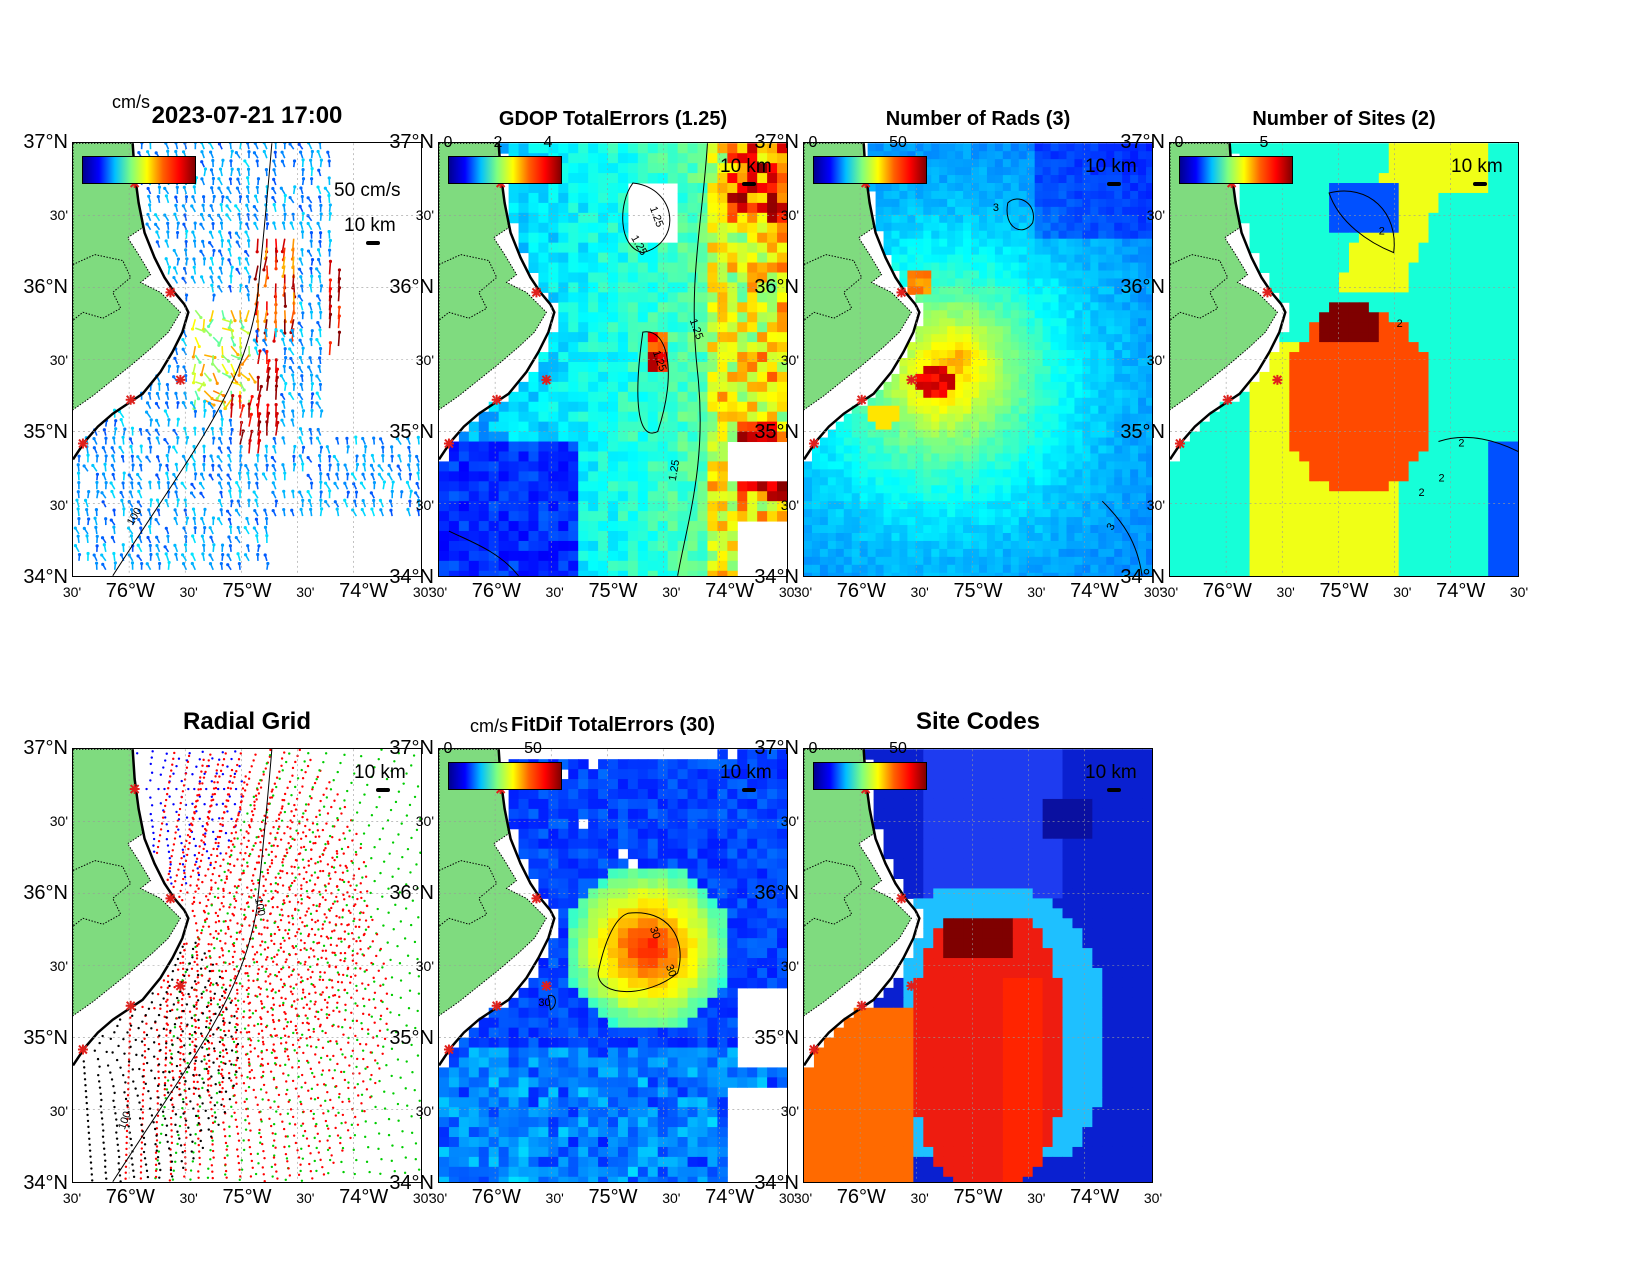 The height and width of the screenshot is (1275, 1650). What do you see at coordinates (367, 190) in the screenshot?
I see `vector-scale-label: 50 cm/s` at bounding box center [367, 190].